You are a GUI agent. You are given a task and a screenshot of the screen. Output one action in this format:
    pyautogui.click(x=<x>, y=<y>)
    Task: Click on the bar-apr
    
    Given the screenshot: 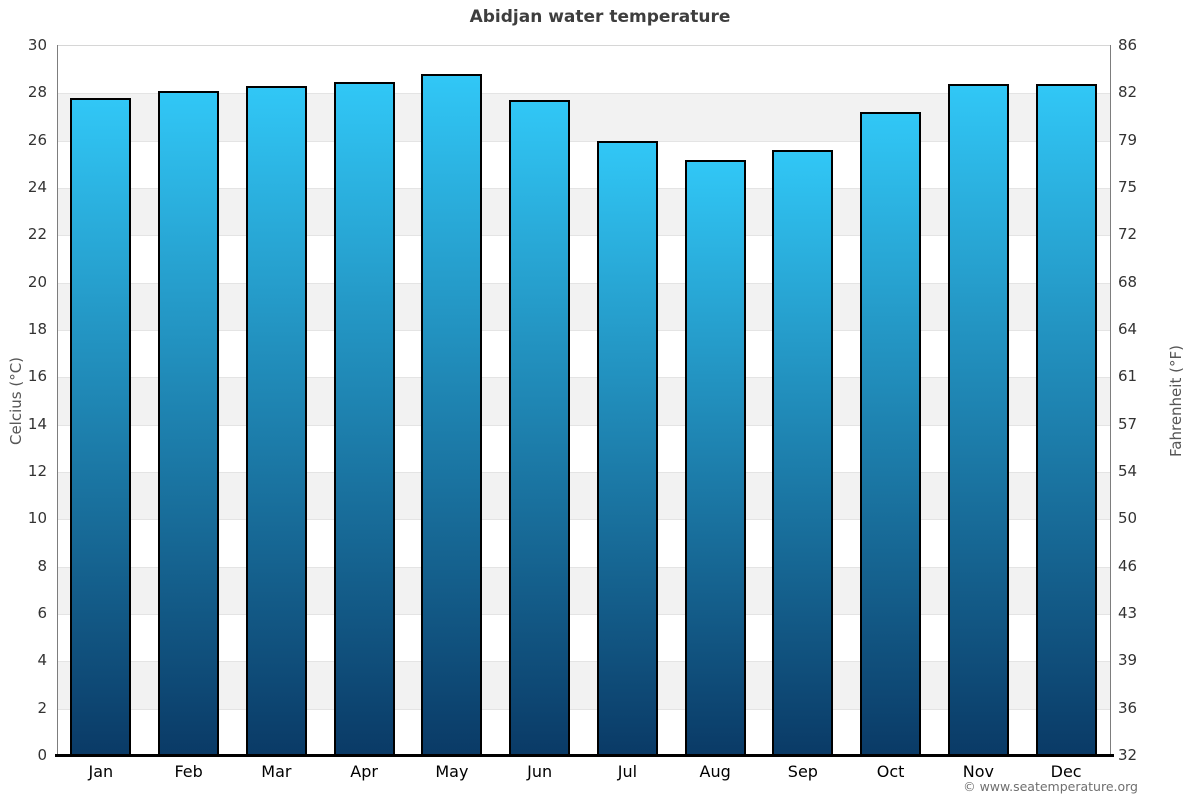 What is the action you would take?
    pyautogui.click(x=364, y=418)
    